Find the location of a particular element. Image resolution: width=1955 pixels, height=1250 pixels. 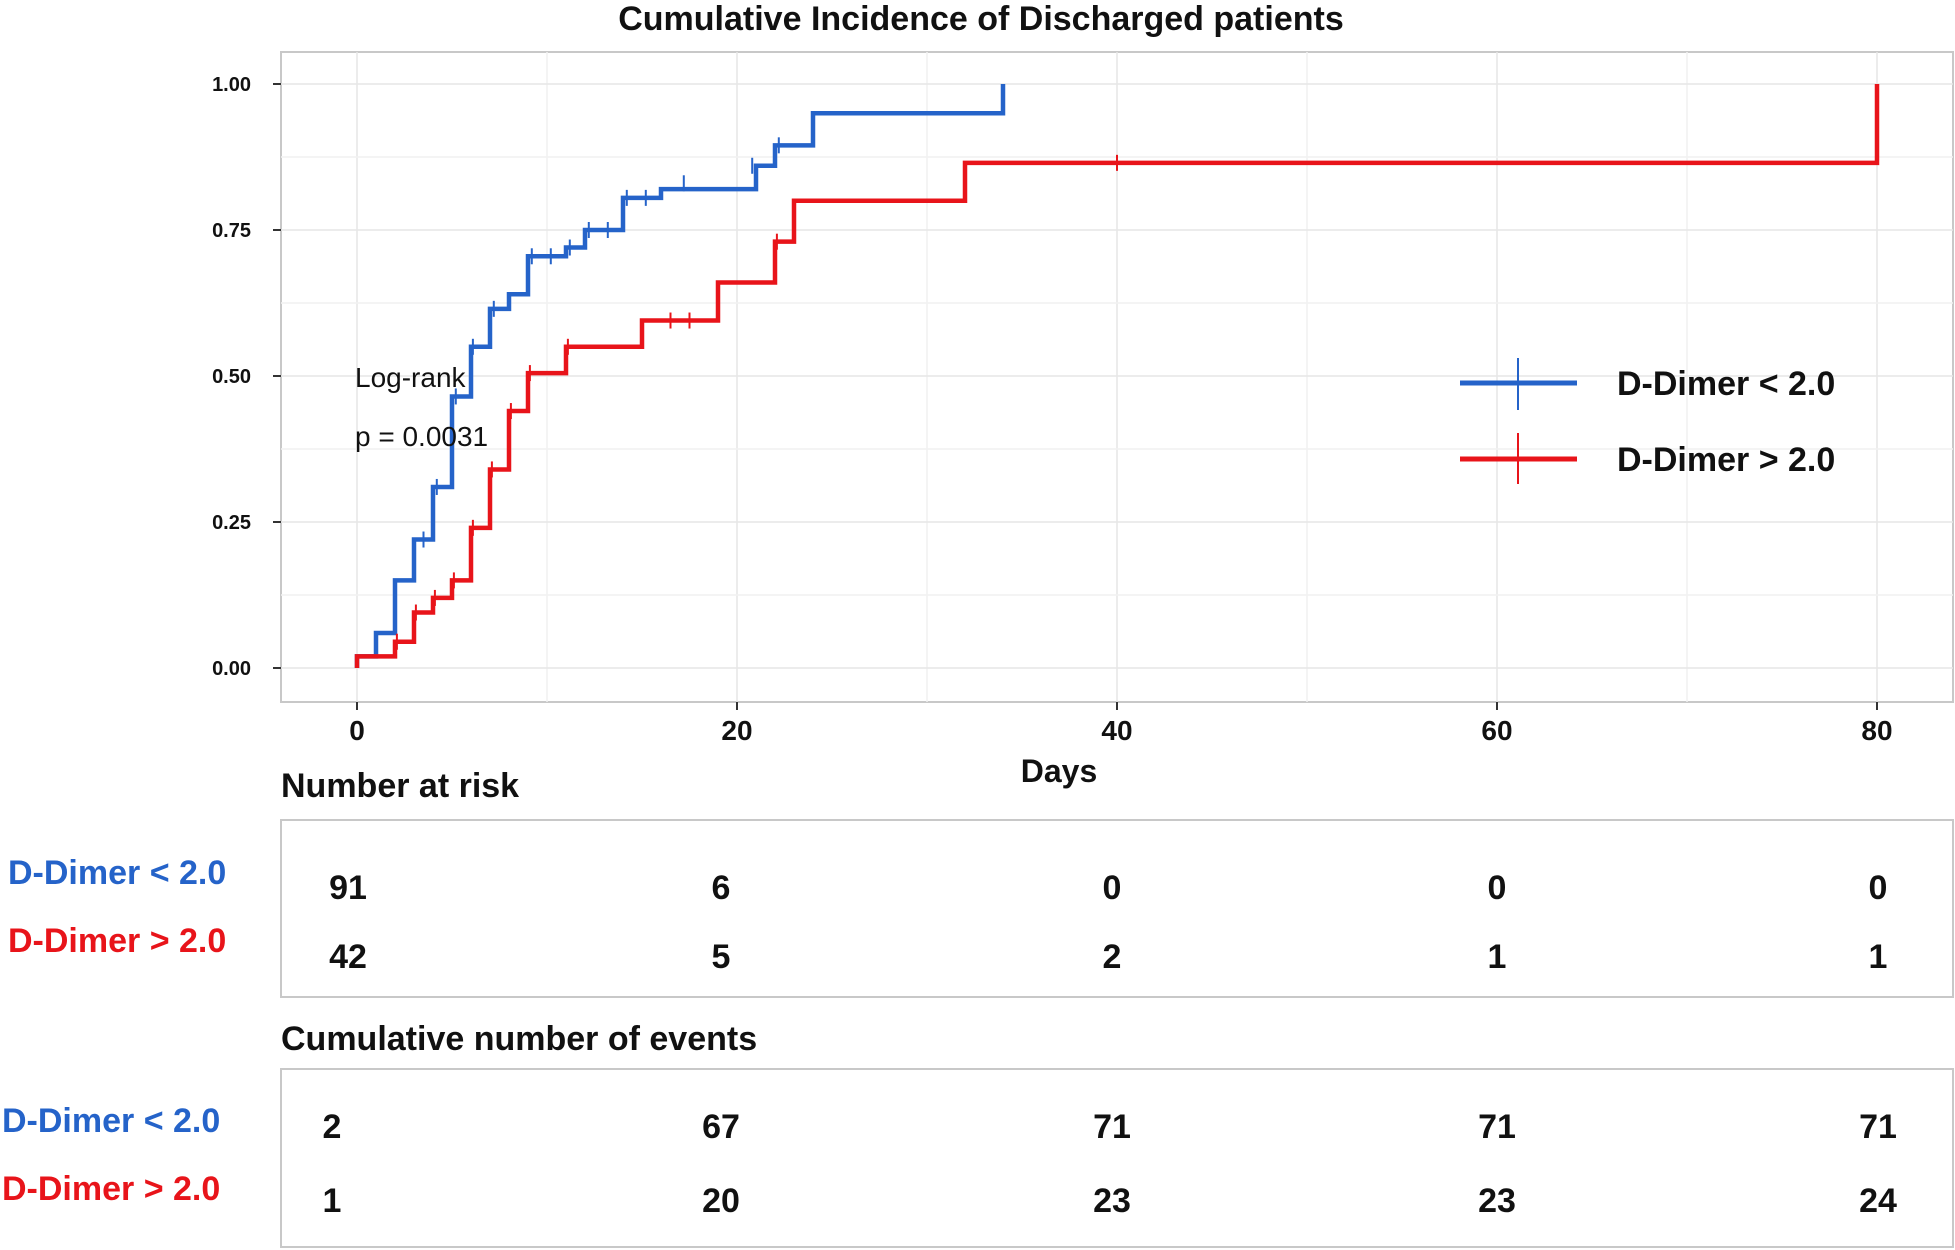

events-row-label-high: D-Dimer > 2.0 is located at coordinates (111, 1189).